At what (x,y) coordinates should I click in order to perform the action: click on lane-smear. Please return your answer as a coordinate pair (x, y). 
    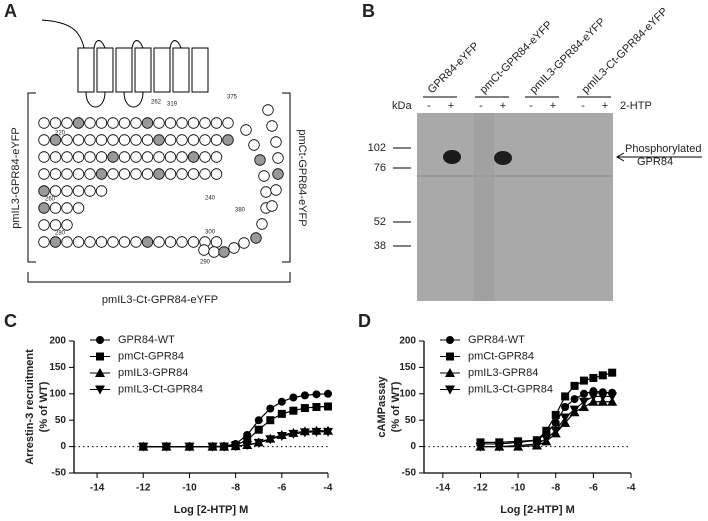
    Looking at the image, I should click on (484, 207).